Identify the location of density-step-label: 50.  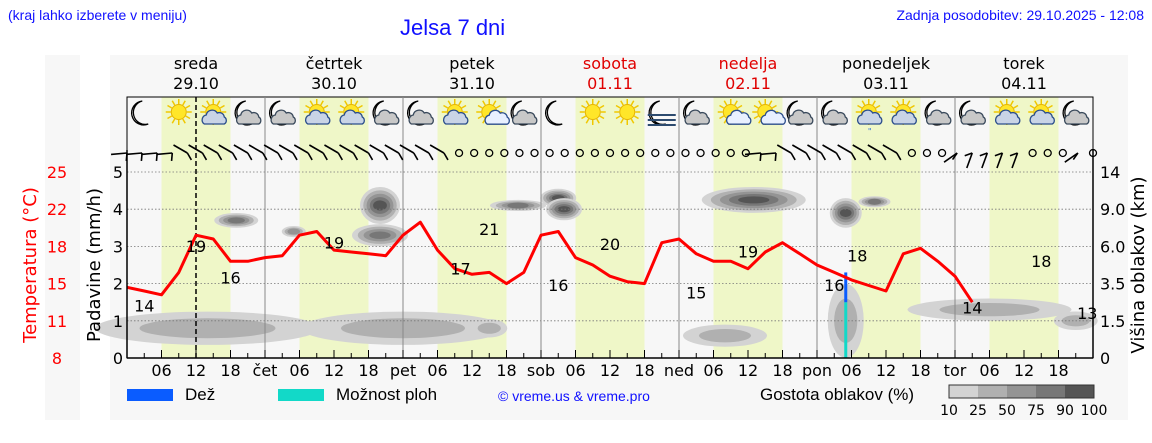
(1007, 411).